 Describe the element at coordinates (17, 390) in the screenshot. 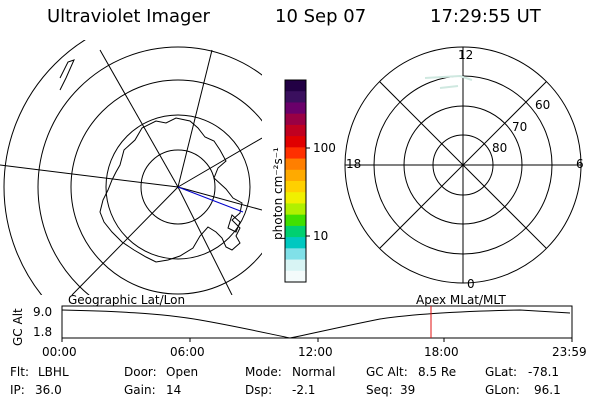

I see `status-ip-label: IP:` at that location.